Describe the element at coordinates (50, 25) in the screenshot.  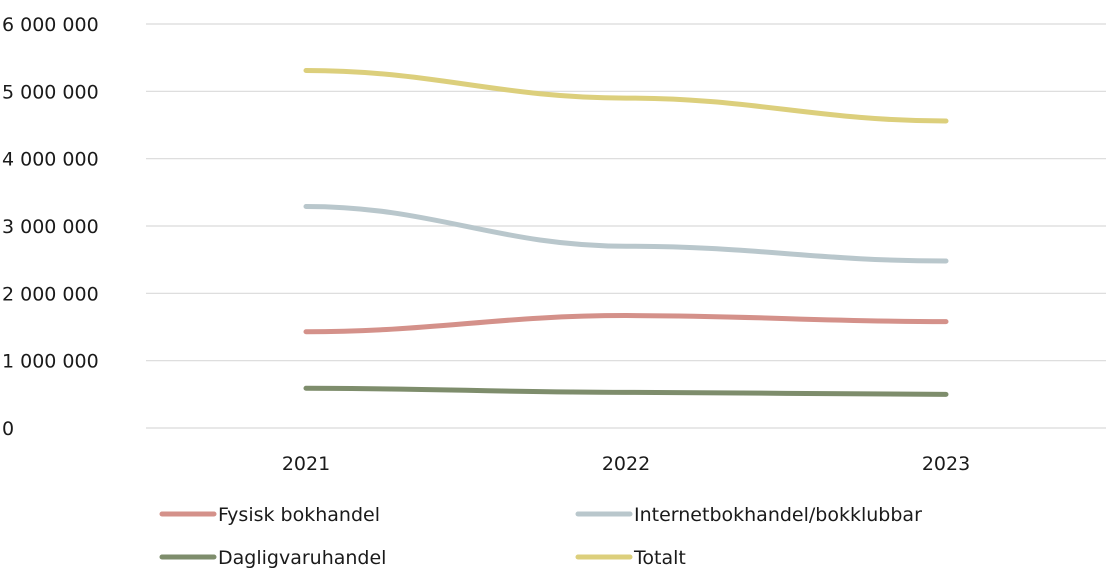
I see `y-tick-label: 6 000 000` at that location.